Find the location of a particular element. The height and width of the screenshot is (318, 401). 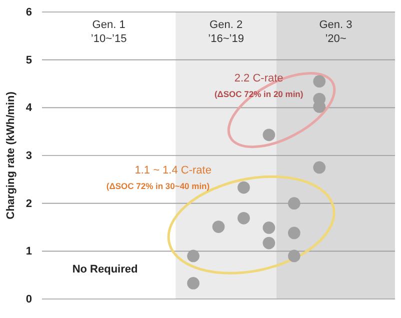

annotation: Gen. 1 ’10~’15 is located at coordinates (108, 32).